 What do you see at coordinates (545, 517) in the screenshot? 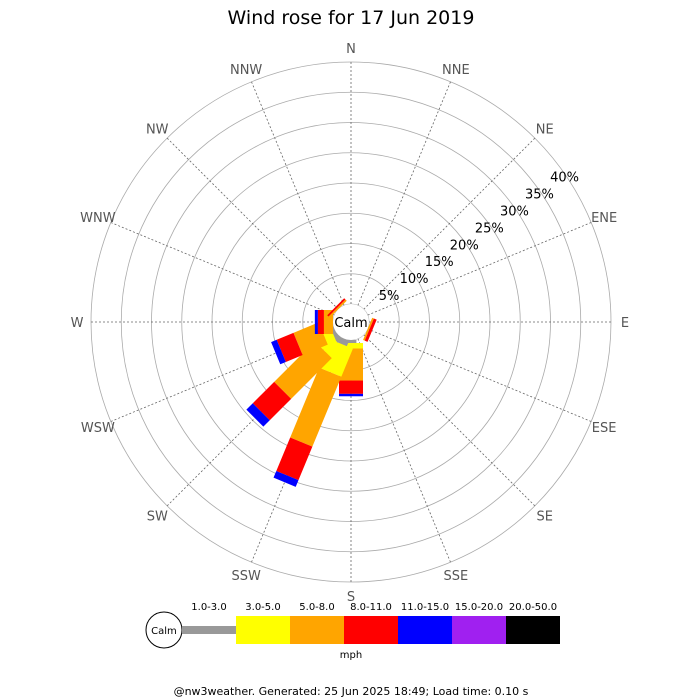
I see `direction-label-se: SE` at bounding box center [545, 517].